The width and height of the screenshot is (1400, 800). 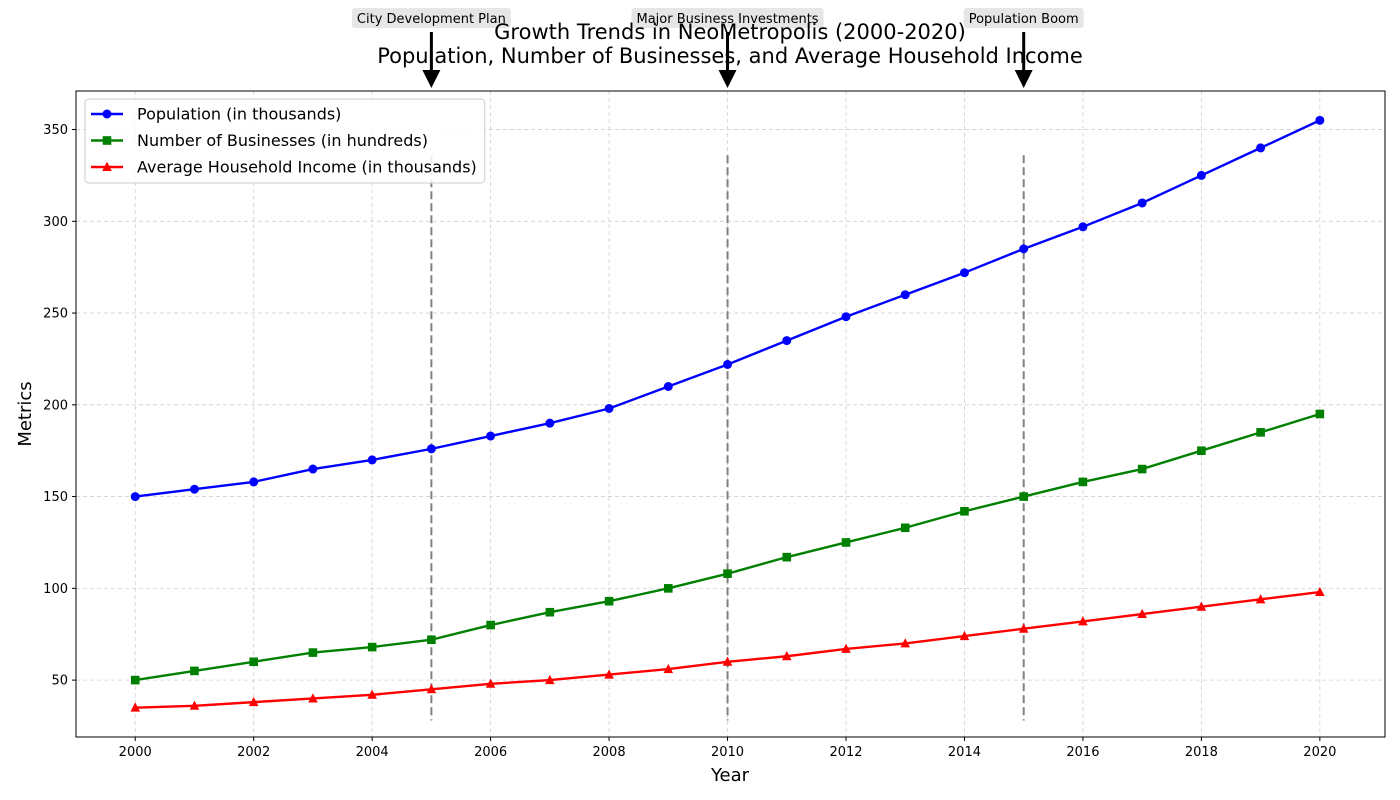 I want to click on annotation-label: Population Boom, so click(x=1024, y=19).